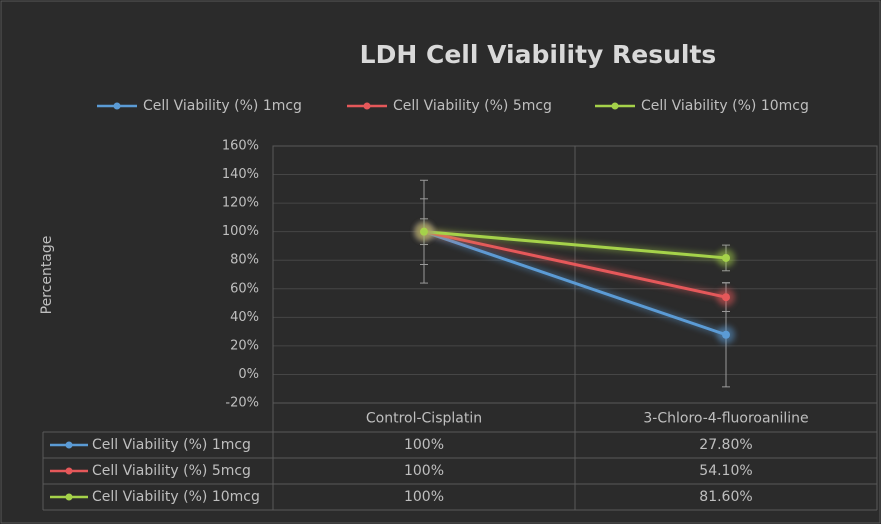 The height and width of the screenshot is (524, 881). Describe the element at coordinates (725, 471) in the screenshot. I see `table-cell: 54.10%` at that location.